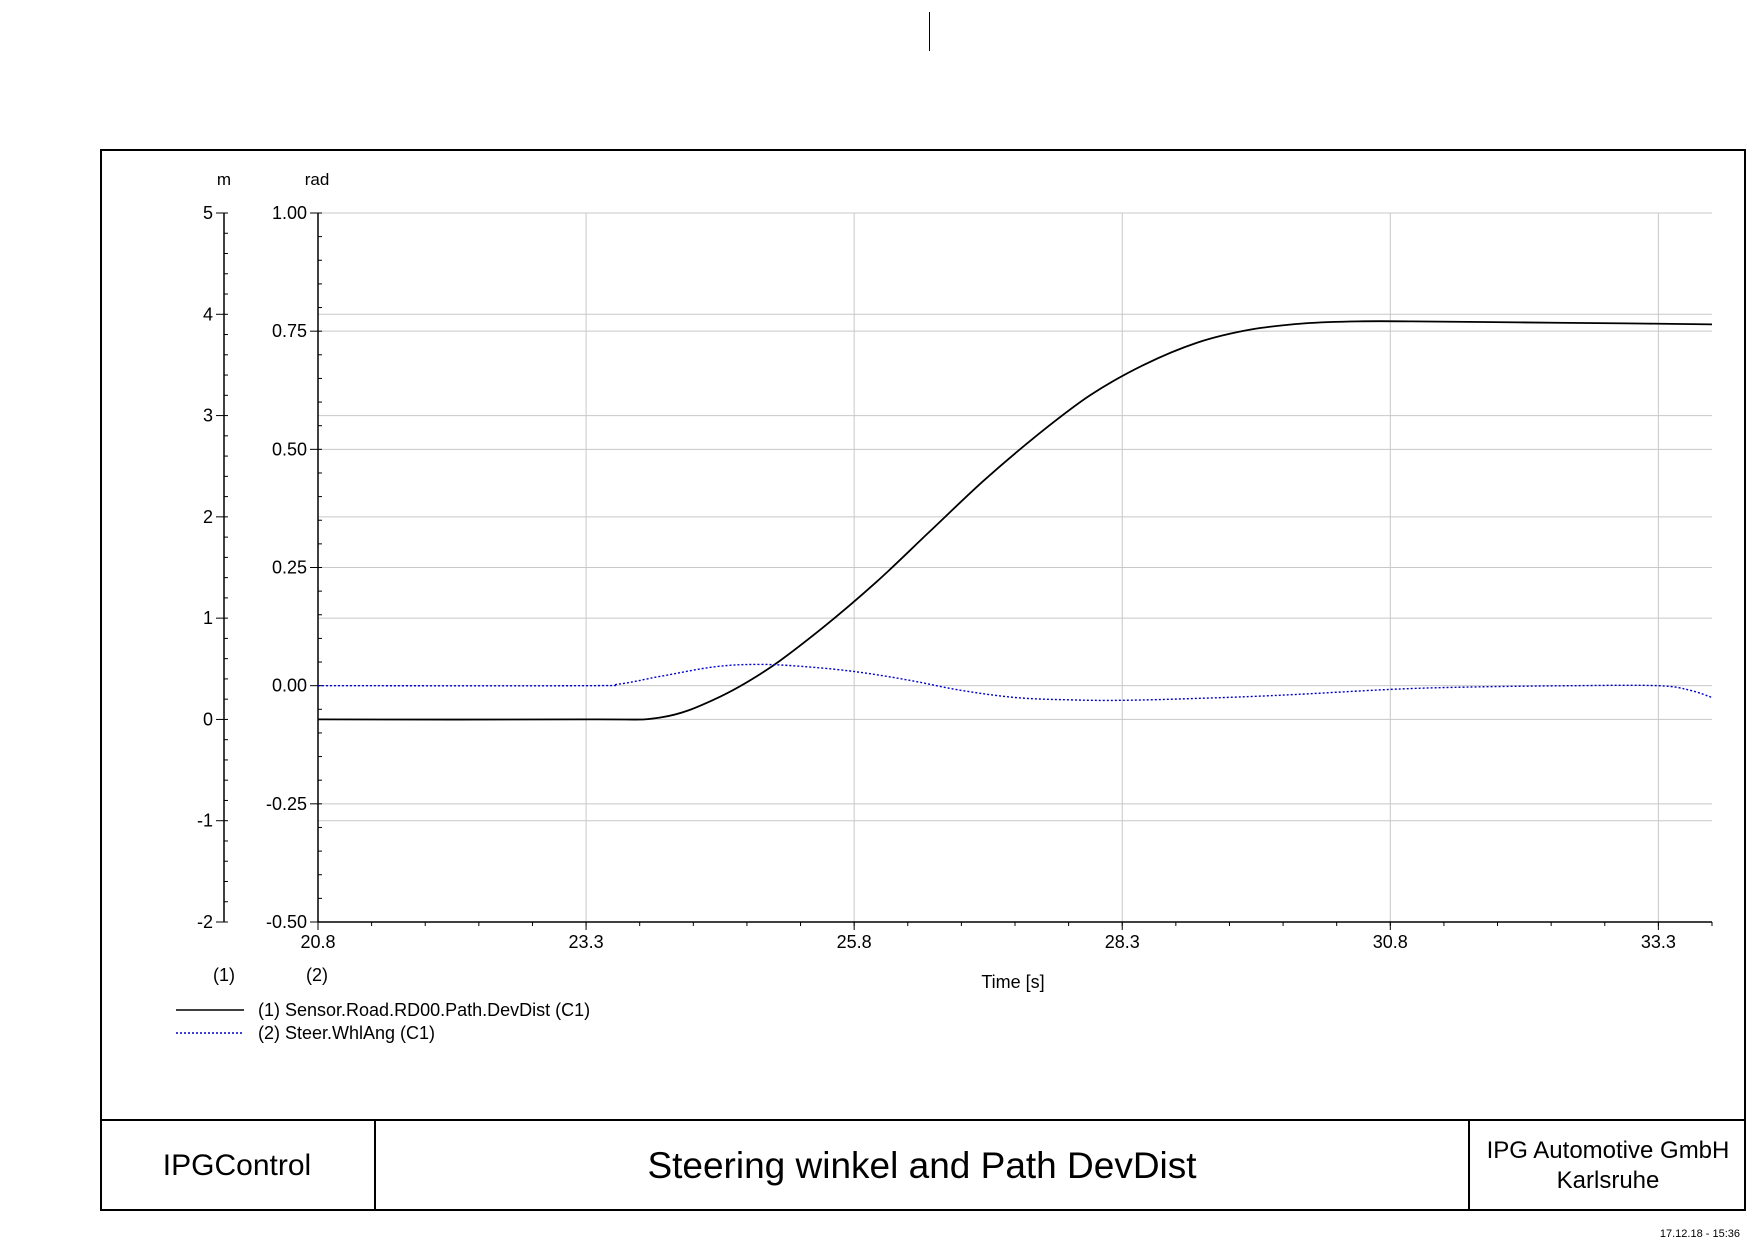 Image resolution: width=1754 pixels, height=1240 pixels. I want to click on y1-tick-label: 1, so click(208, 618).